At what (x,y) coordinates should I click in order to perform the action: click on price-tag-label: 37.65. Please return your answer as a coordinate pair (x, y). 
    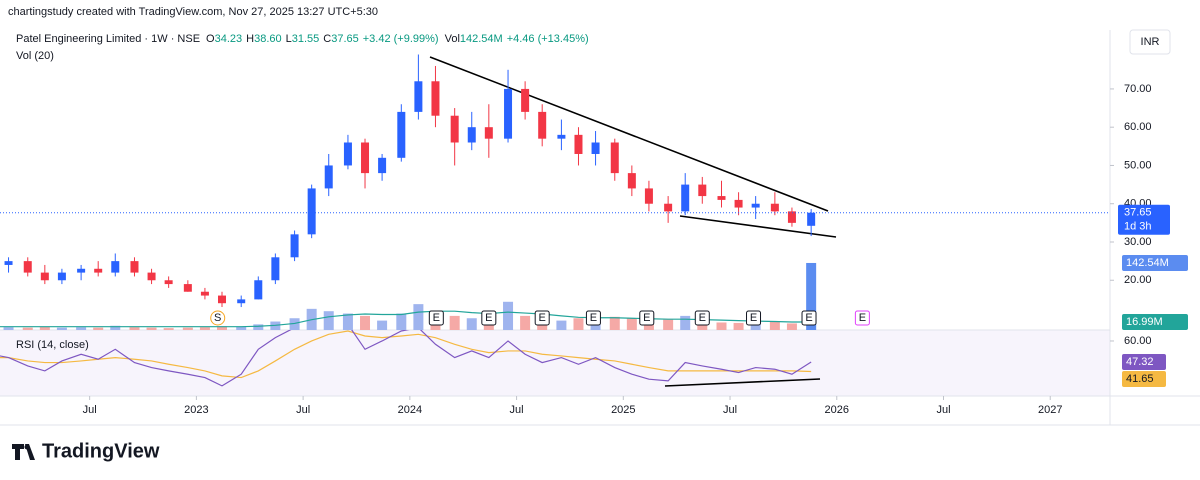
    Looking at the image, I should click on (1138, 213).